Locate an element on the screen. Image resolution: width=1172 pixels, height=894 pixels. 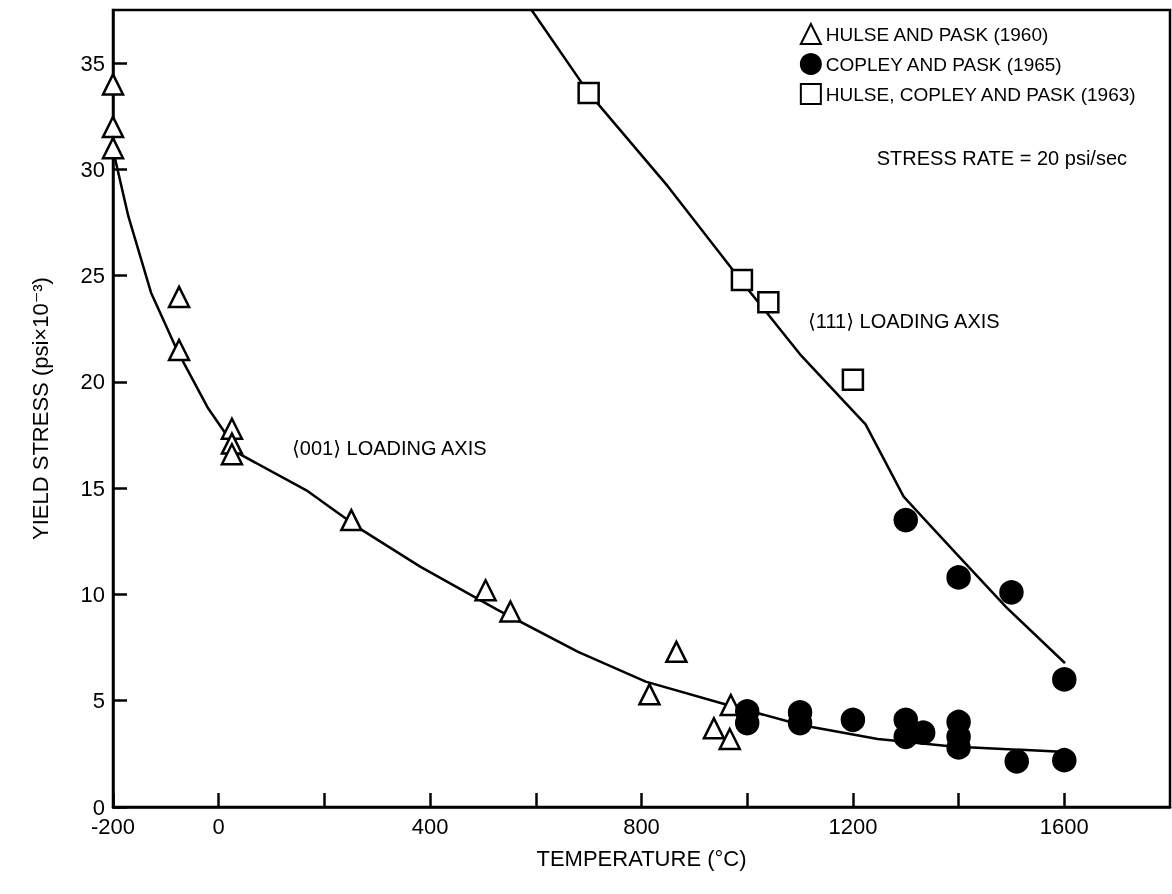
y-tick-label: 0 is located at coordinates (98, 807).